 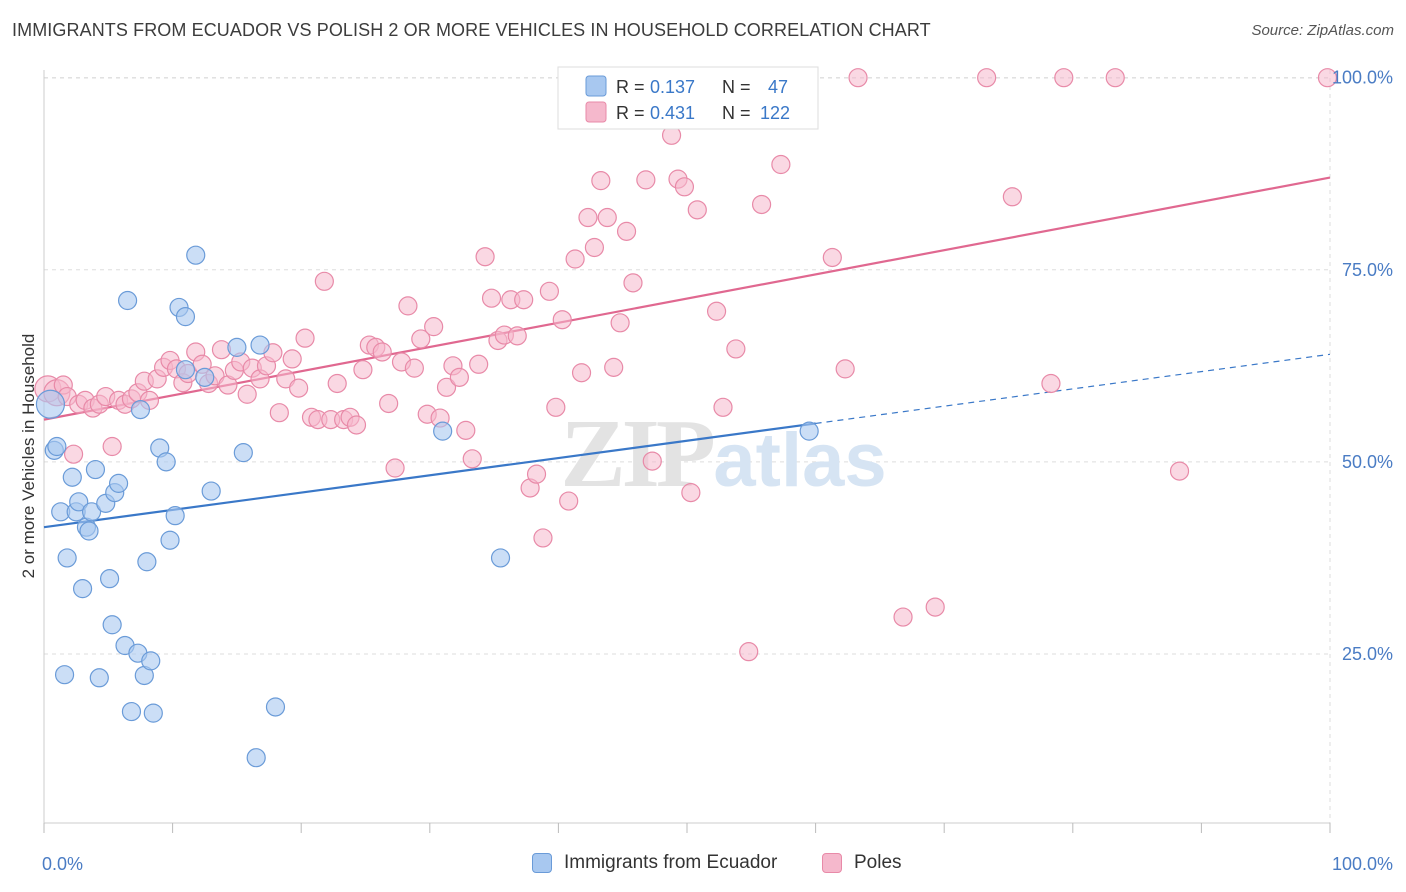 I want to click on x-tick-label: 100.0%, so click(x=1362, y=864).